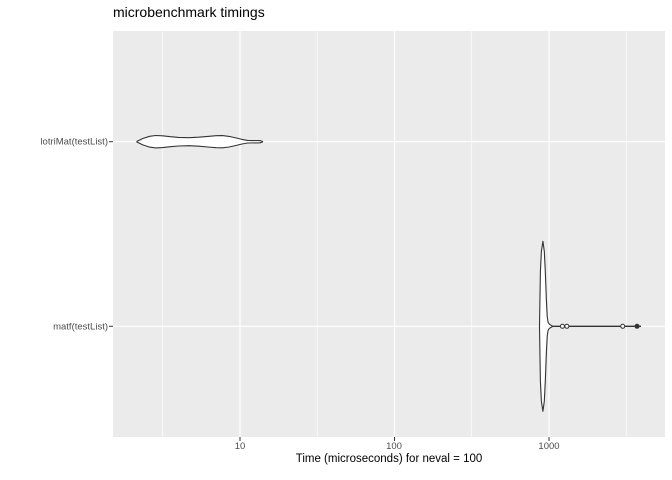  What do you see at coordinates (240, 446) in the screenshot?
I see `x-tick-label-10: 10` at bounding box center [240, 446].